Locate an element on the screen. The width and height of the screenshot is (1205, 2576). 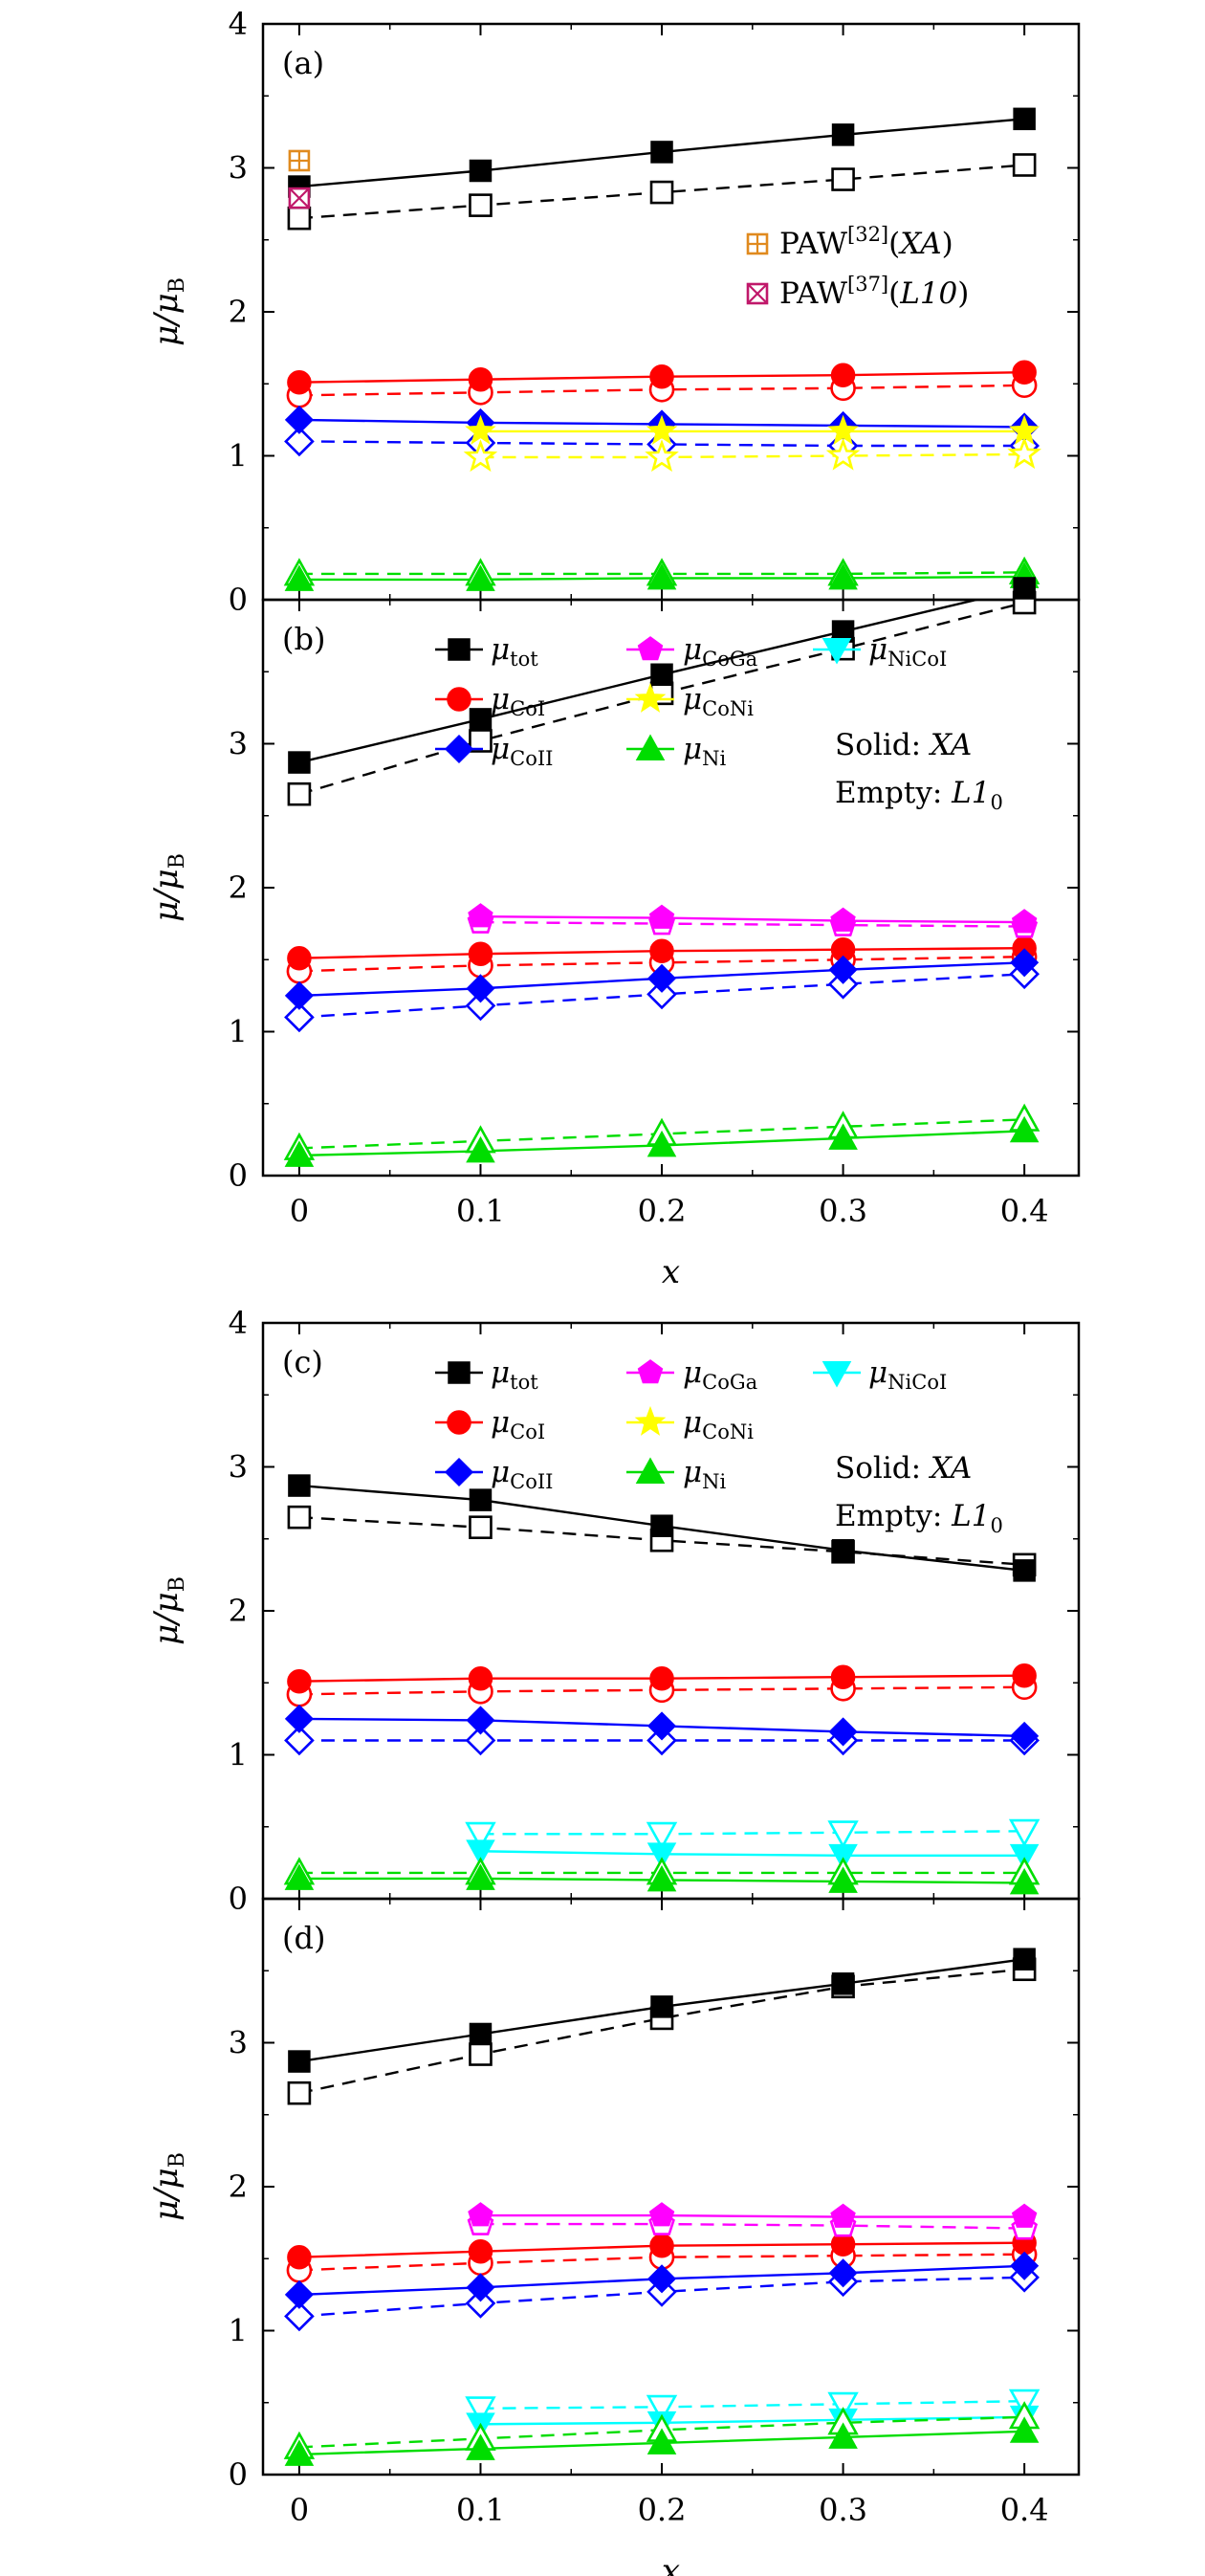
panel-3-line-NiCoI-solid is located at coordinates (753, 2420).